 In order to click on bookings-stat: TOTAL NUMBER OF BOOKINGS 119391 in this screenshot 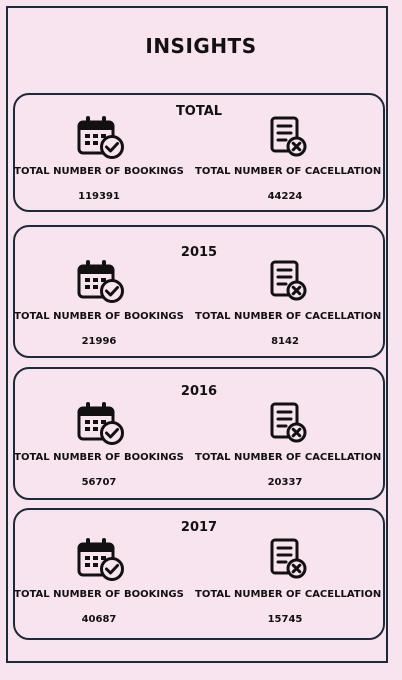, I will do `click(99, 152)`.